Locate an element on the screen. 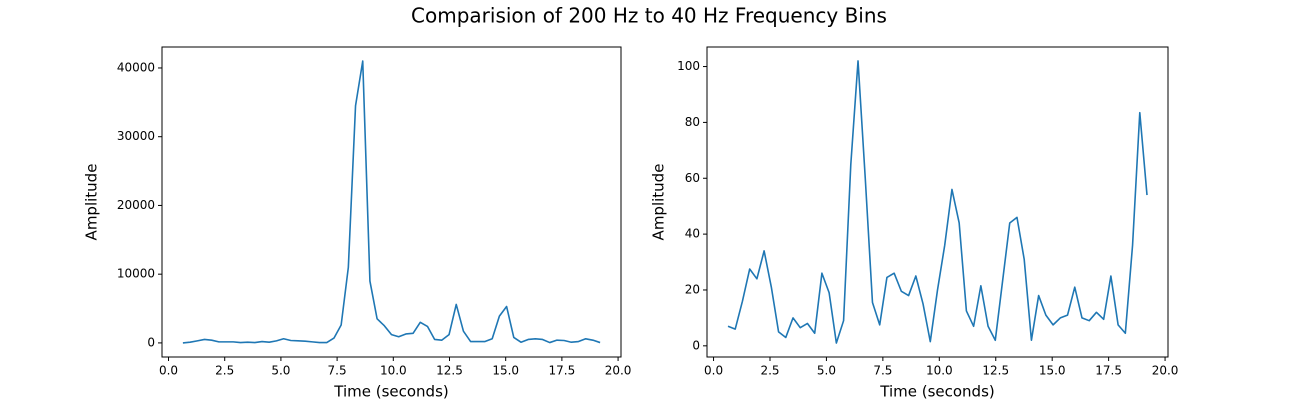 The image size is (1299, 400). y-tick-label: 20 is located at coordinates (692, 289).